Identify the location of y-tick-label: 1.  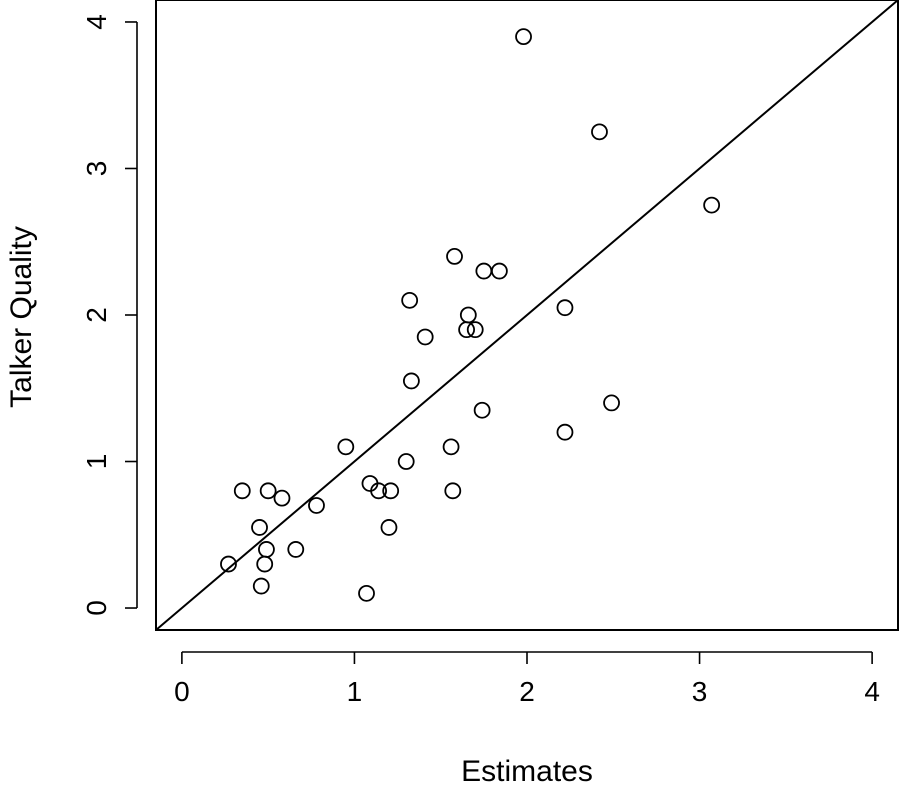
(96, 462).